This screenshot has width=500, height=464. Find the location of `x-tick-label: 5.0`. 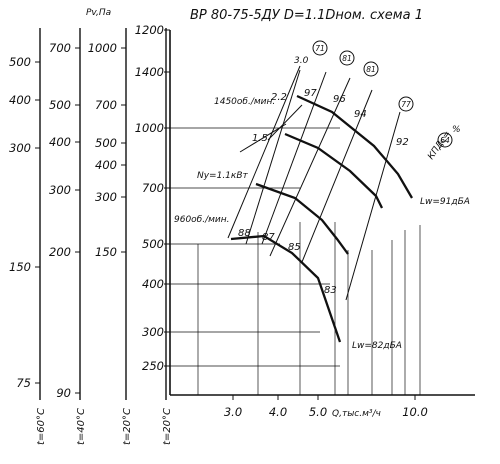

x-tick-label: 5.0 is located at coordinates (318, 412).